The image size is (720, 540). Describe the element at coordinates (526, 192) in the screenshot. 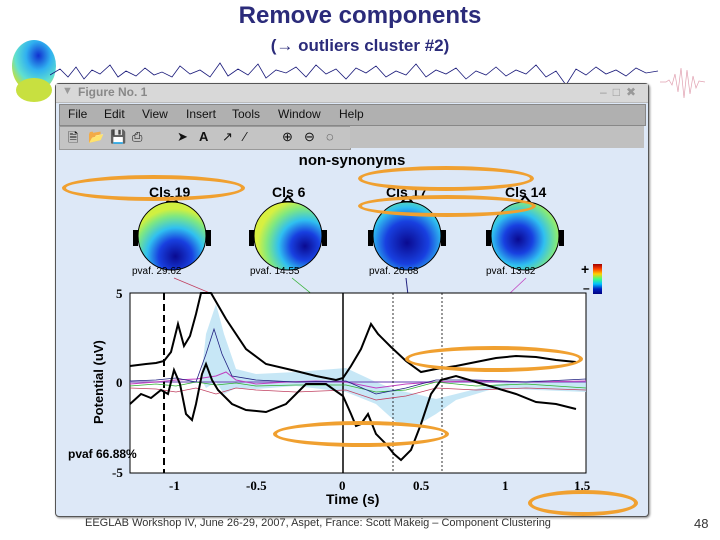

I see `component-label-14: Cls 14` at that location.